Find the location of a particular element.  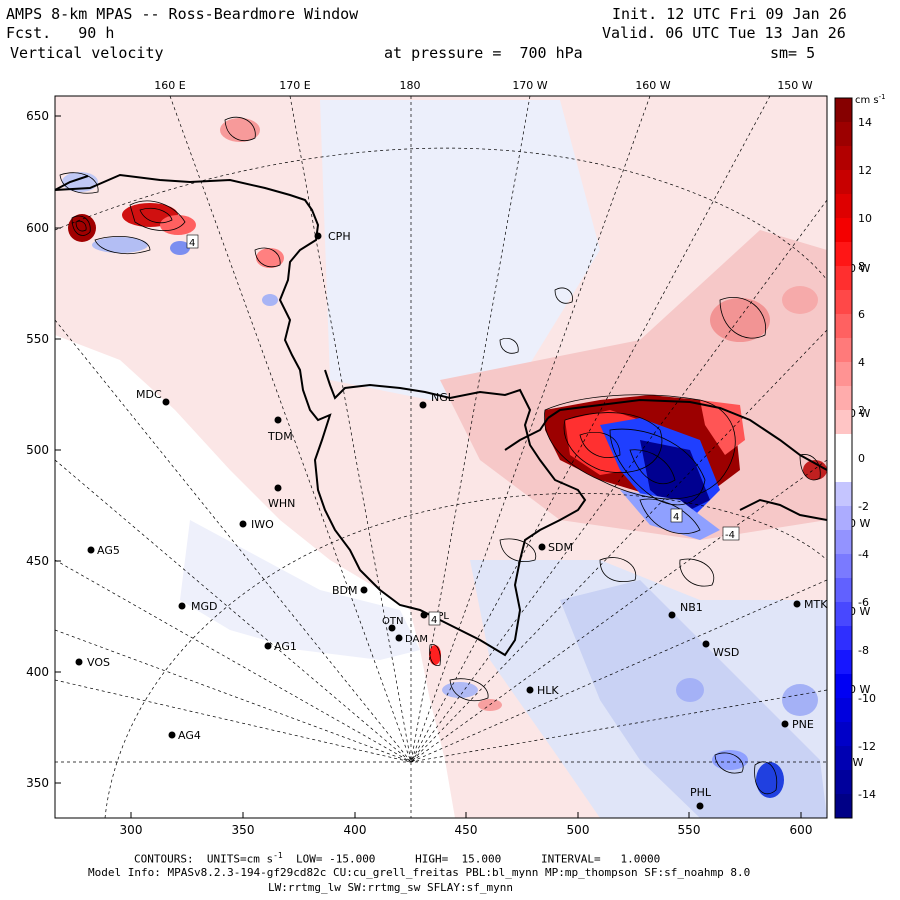

station-pne: PNE is located at coordinates (797, 724).